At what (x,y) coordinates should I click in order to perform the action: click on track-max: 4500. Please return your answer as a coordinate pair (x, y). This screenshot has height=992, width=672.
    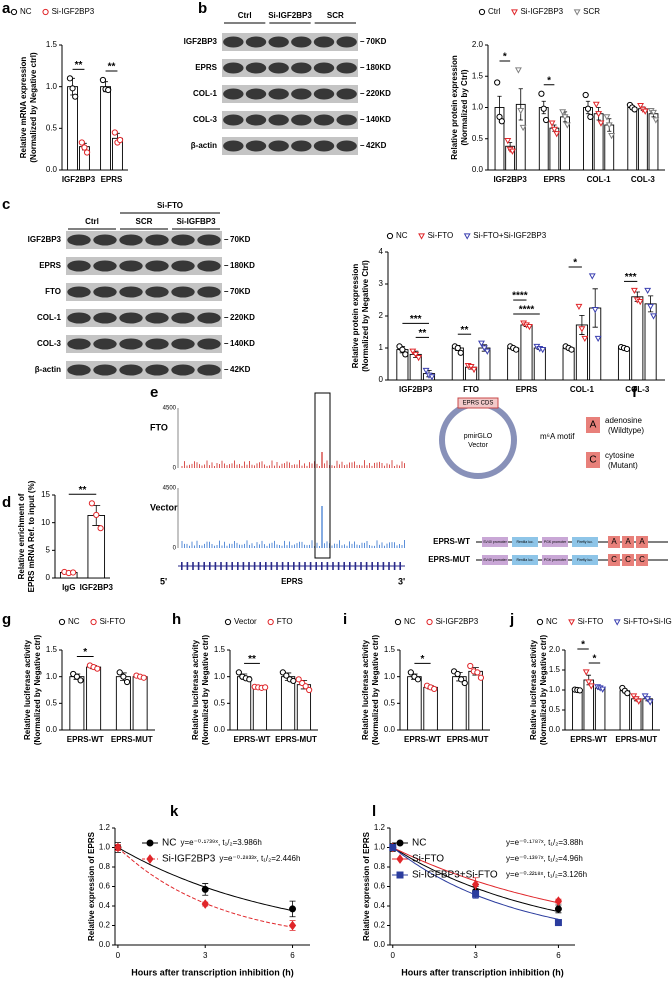
    Looking at the image, I should click on (170, 409).